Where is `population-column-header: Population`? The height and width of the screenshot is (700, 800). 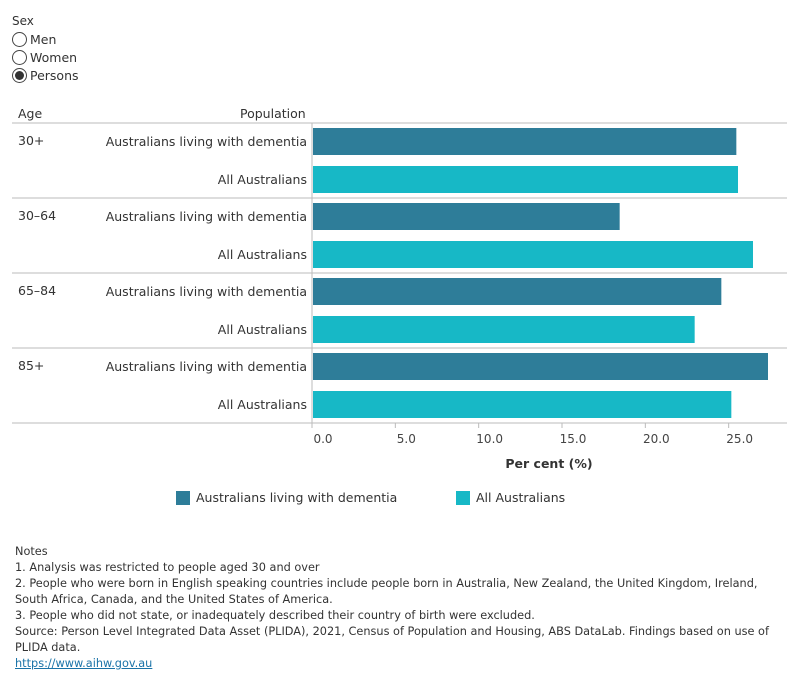 population-column-header: Population is located at coordinates (273, 113).